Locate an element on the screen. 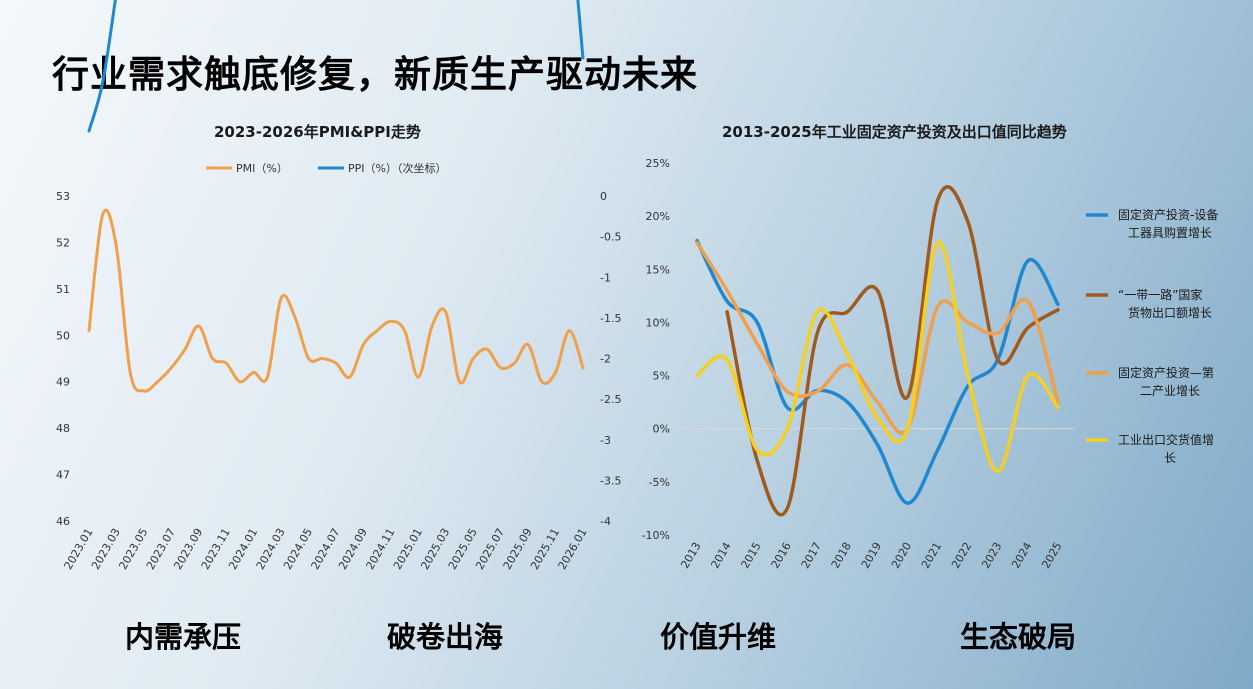 The image size is (1253, 689). y-axis-tick-label: 10% is located at coordinates (658, 322).